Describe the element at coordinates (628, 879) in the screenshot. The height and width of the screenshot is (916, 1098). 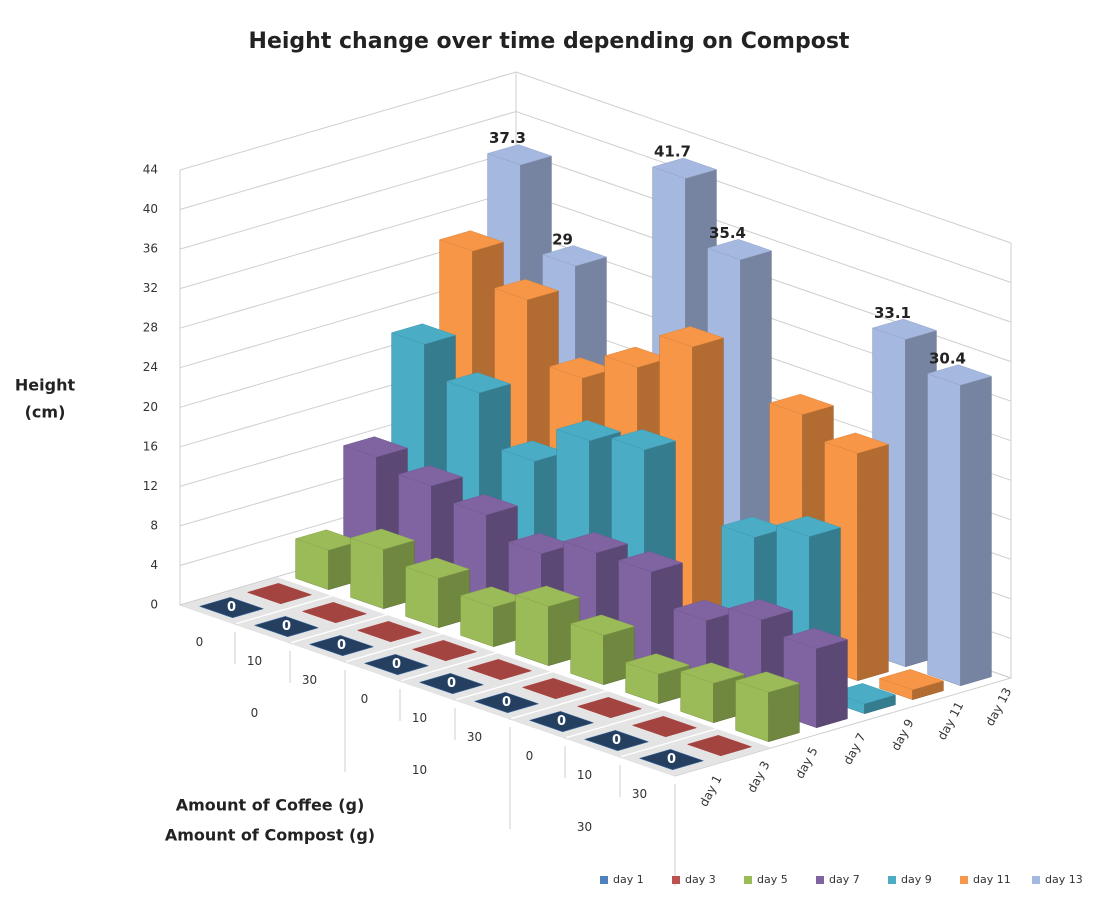
I see `legend-label: day 1` at that location.